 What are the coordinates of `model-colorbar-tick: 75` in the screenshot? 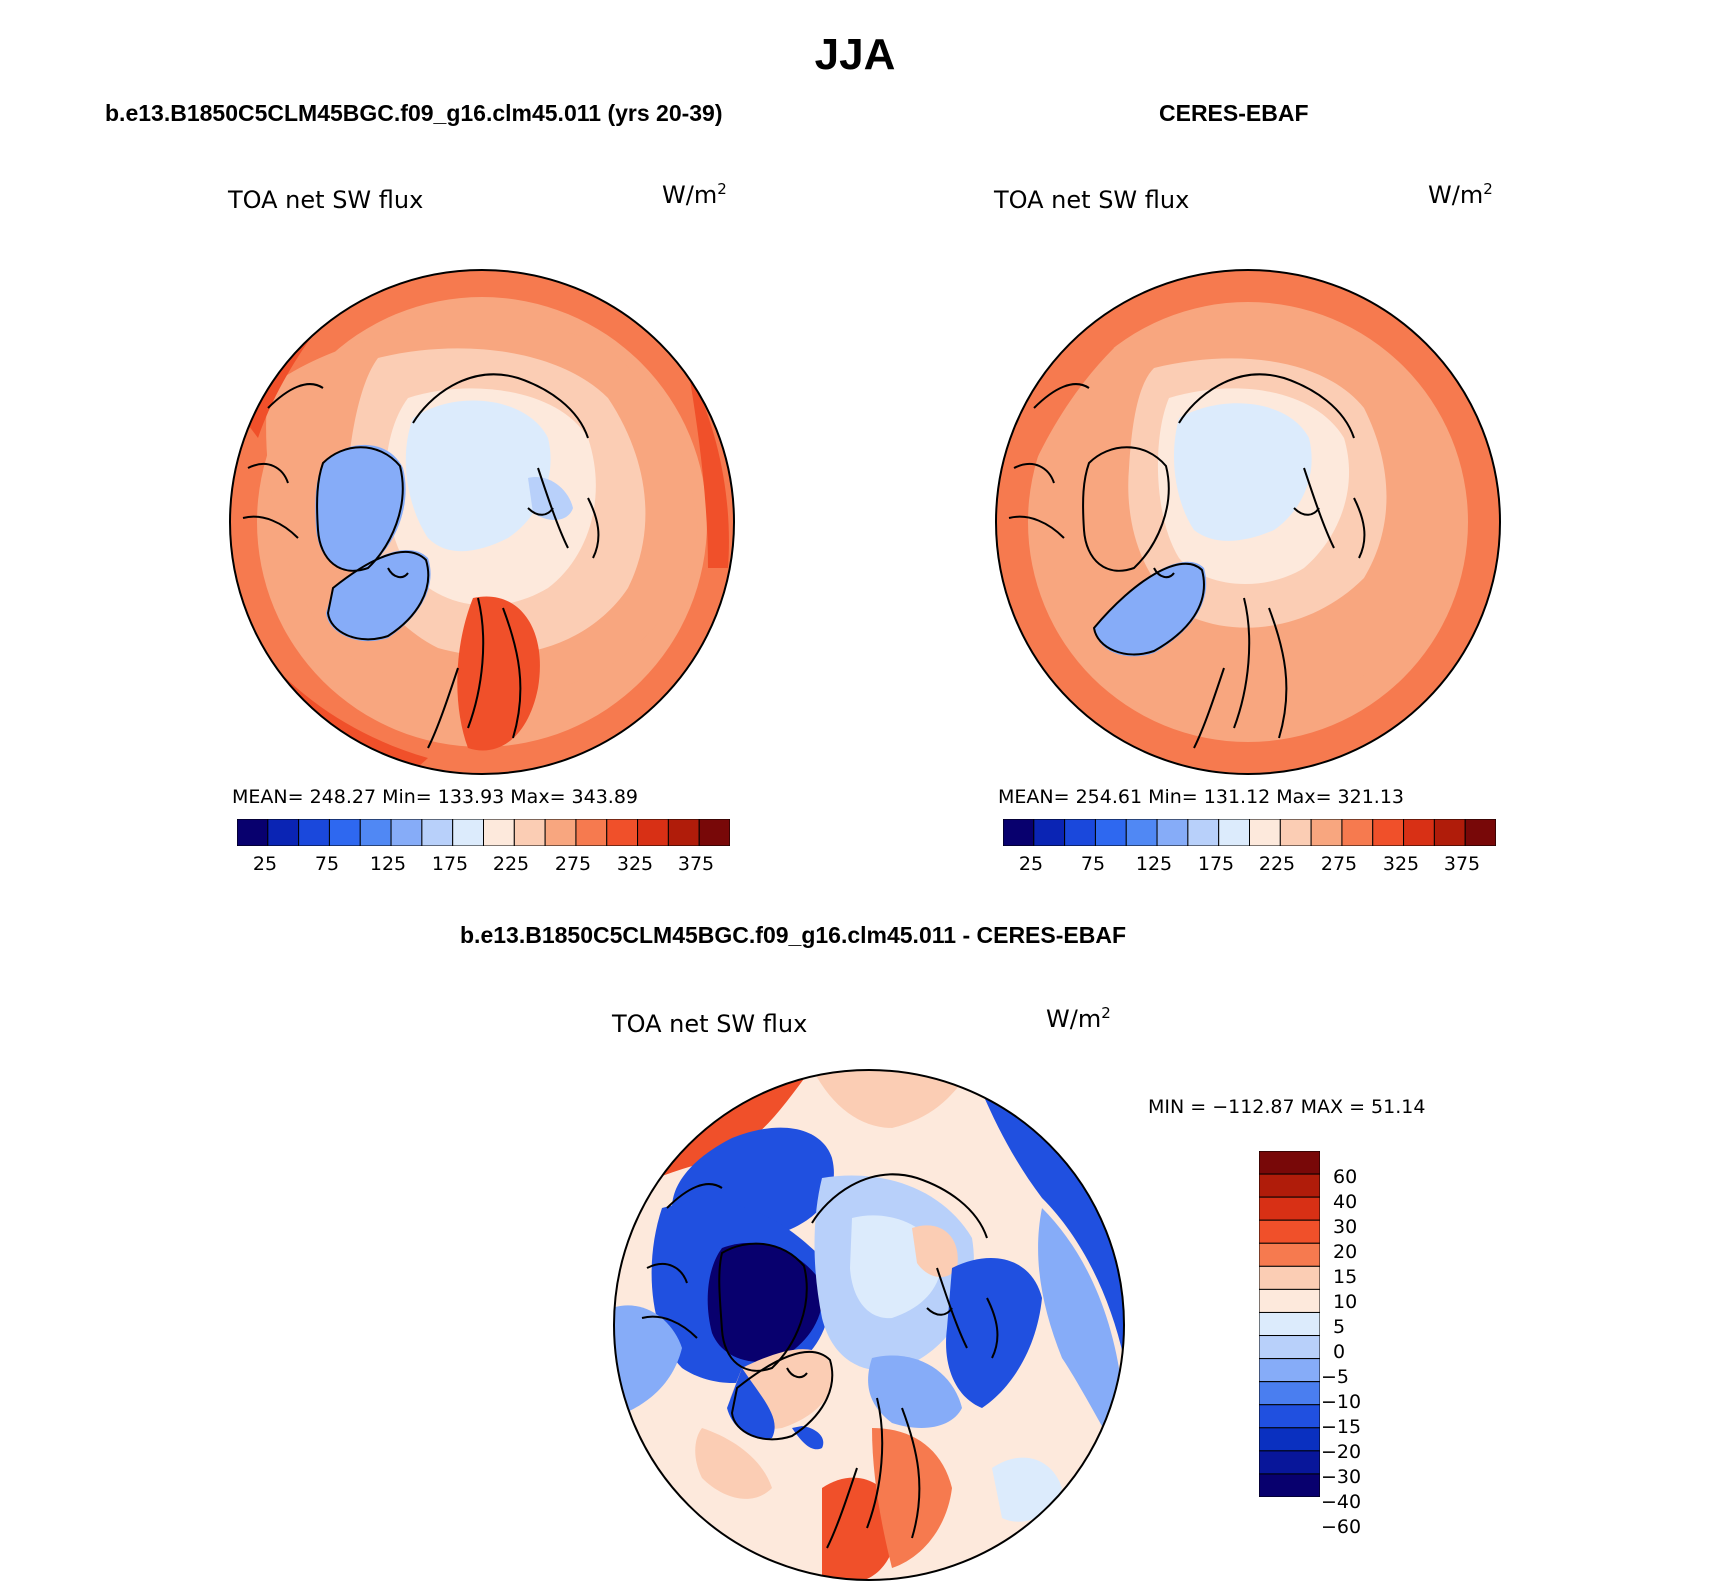 It's located at (327, 864).